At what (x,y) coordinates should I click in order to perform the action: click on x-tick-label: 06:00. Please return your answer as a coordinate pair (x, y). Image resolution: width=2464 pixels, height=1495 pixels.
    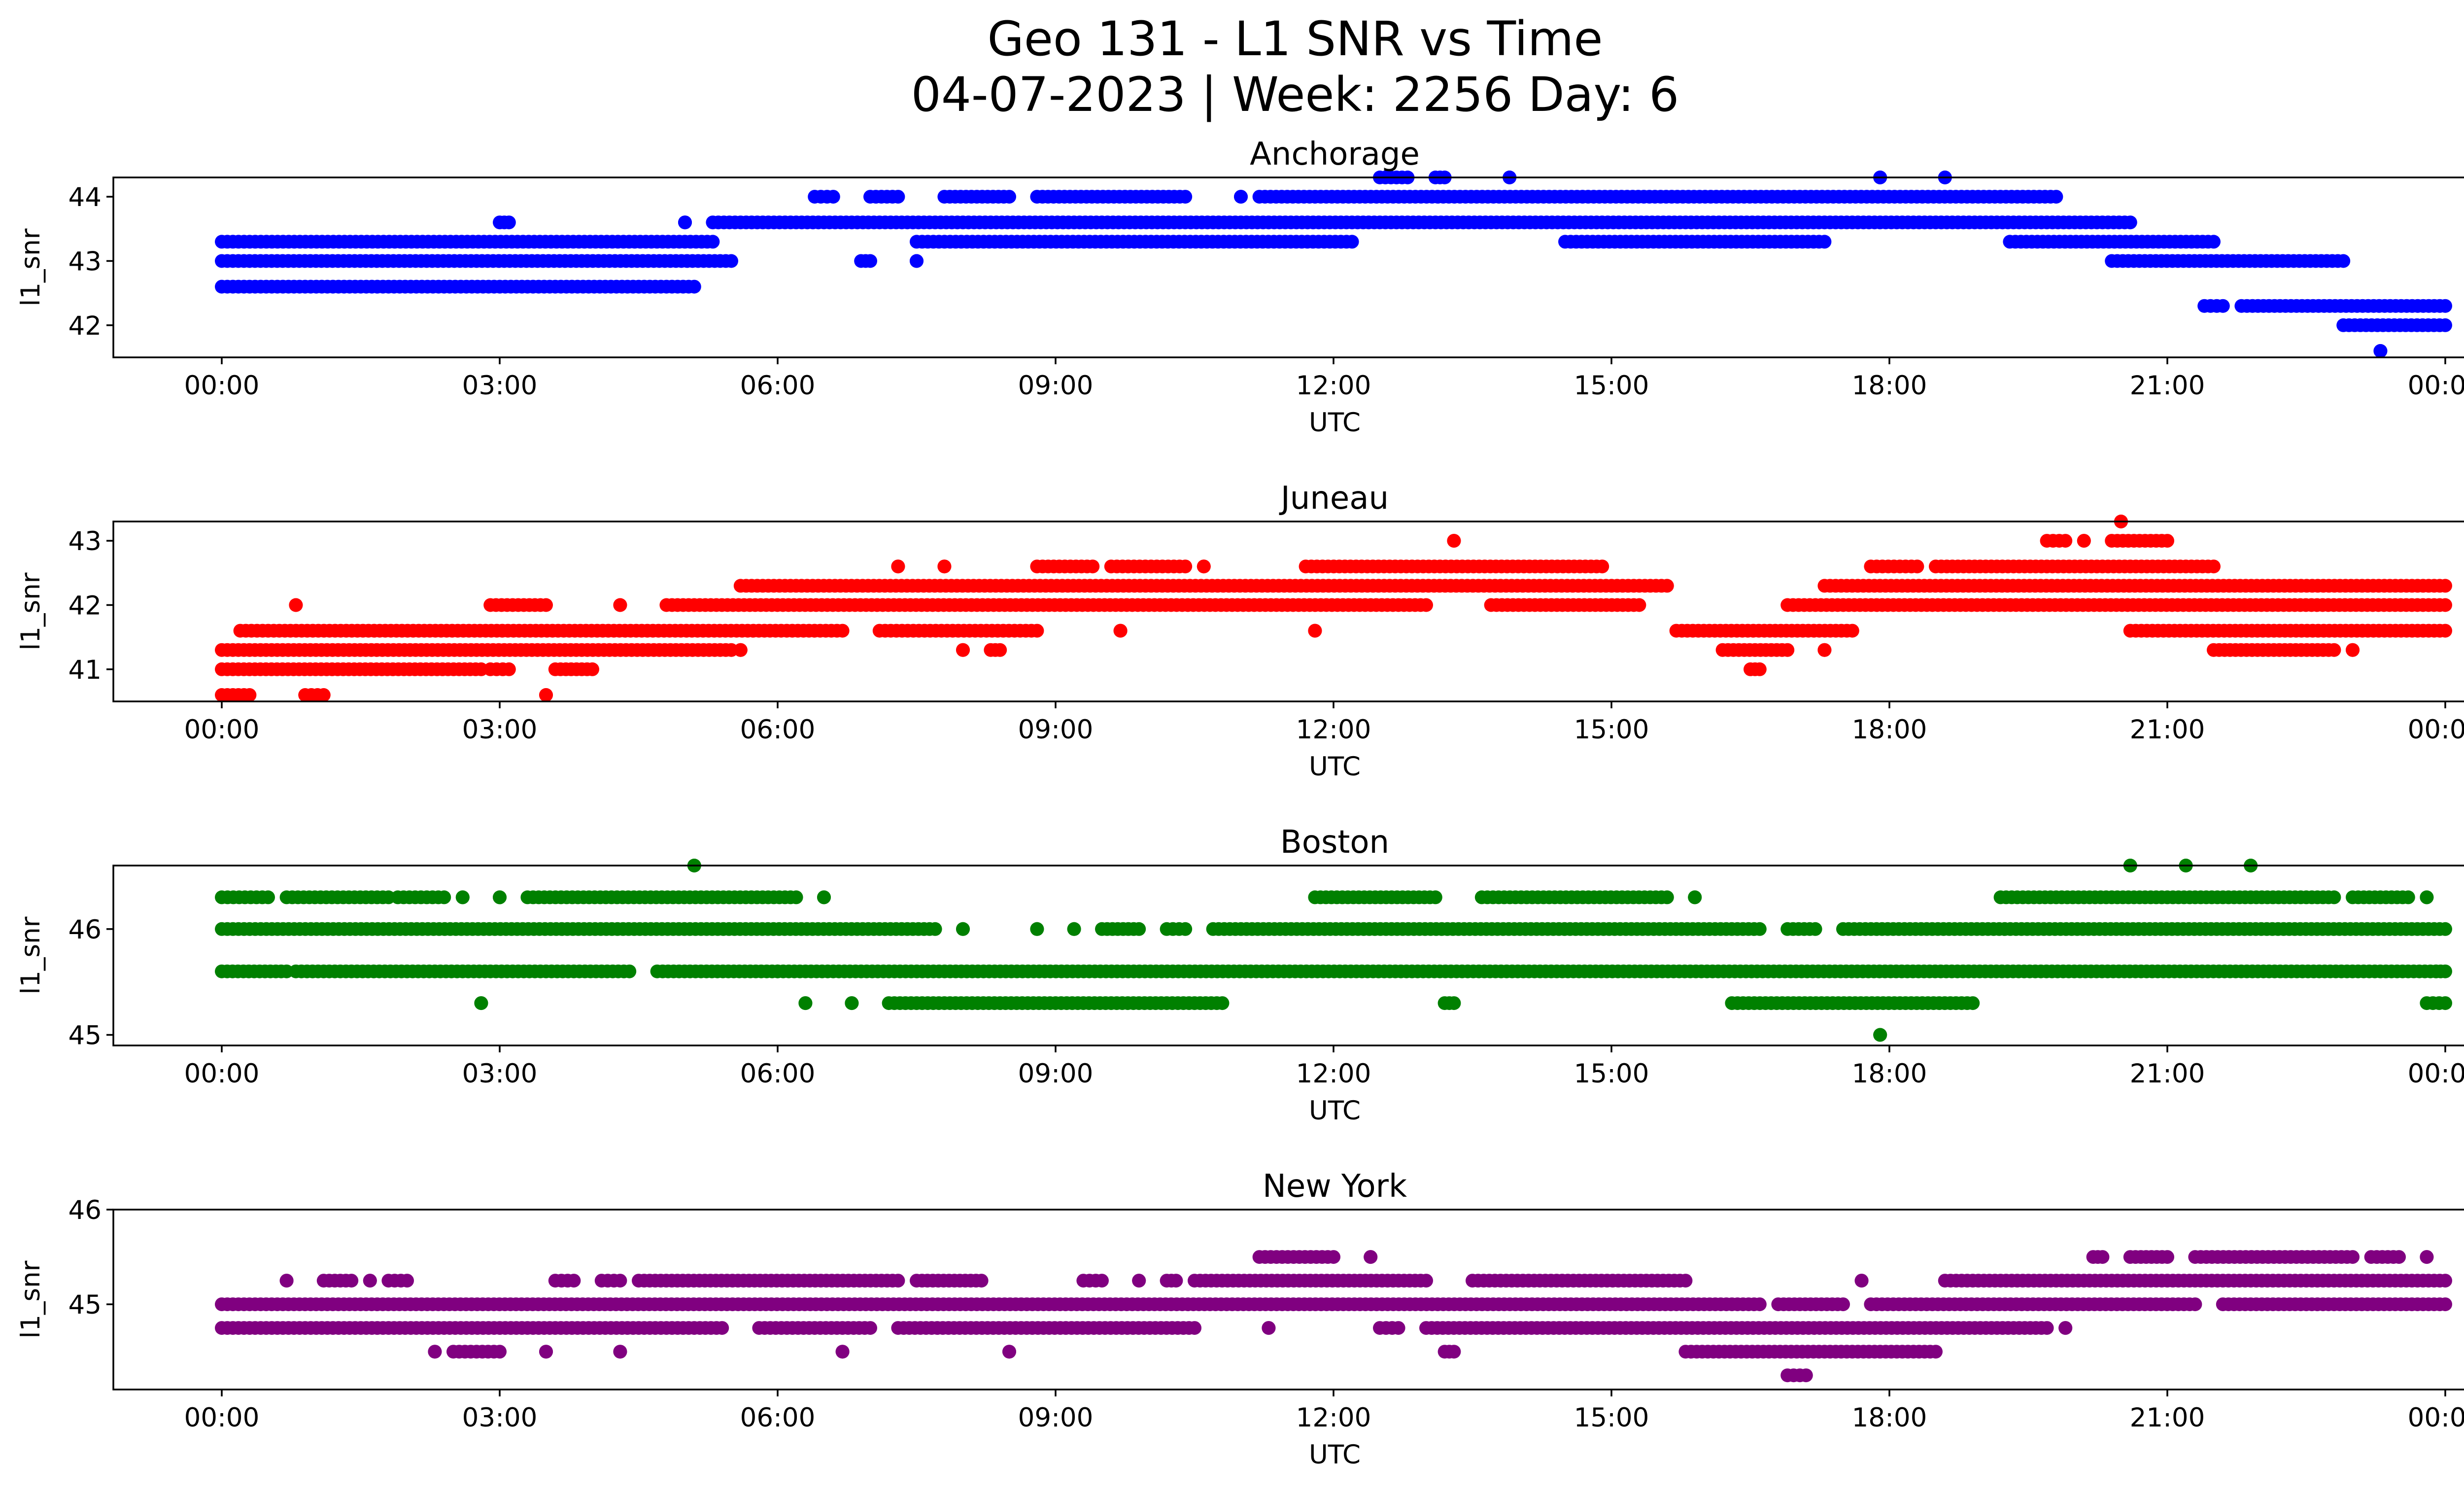
    Looking at the image, I should click on (778, 386).